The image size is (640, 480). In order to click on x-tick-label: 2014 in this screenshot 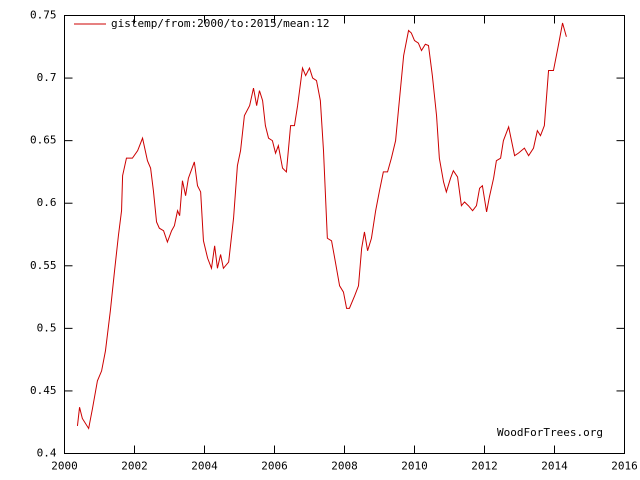, I will do `click(554, 466)`.